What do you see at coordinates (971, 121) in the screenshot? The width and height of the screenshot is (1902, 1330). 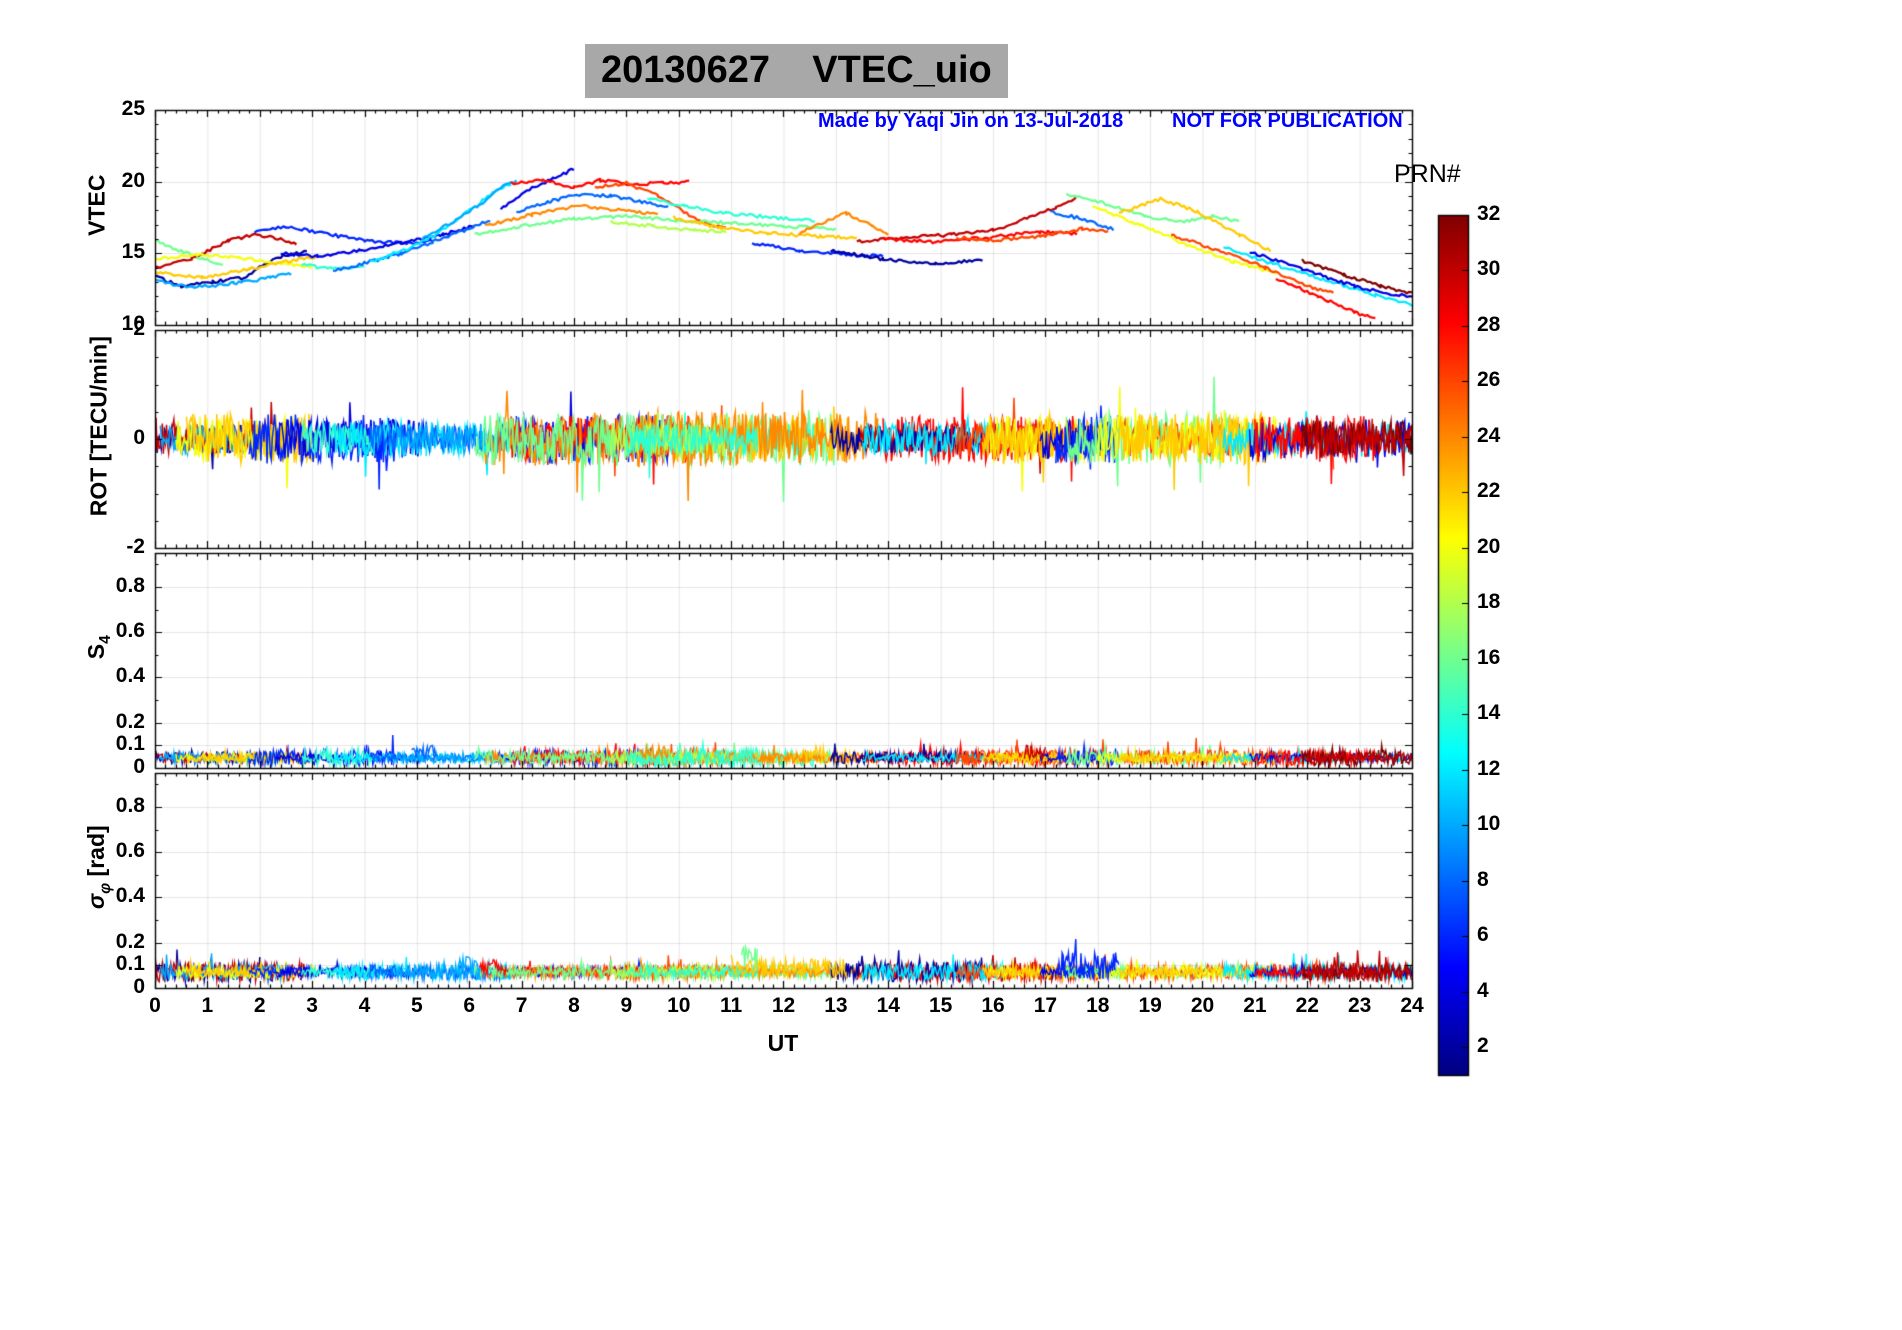 I see `credit-annotation: Made by Yaqi Jin on 13-Jul-2018` at bounding box center [971, 121].